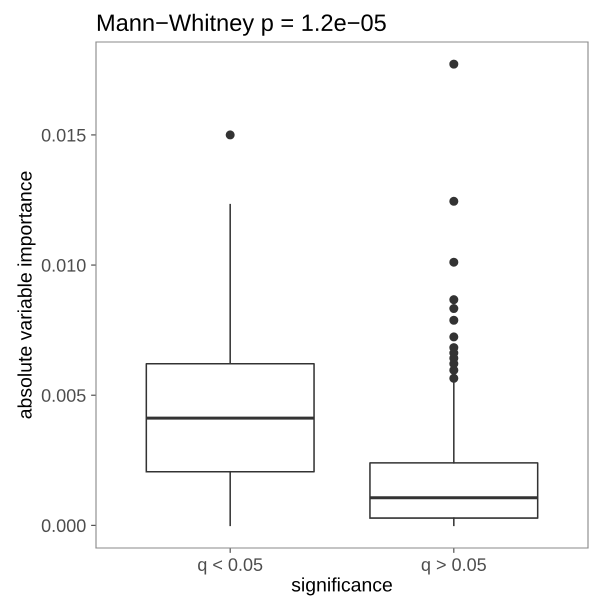 The width and height of the screenshot is (592, 596). Describe the element at coordinates (454, 566) in the screenshot. I see `x-tick-label: q > 0.05` at that location.